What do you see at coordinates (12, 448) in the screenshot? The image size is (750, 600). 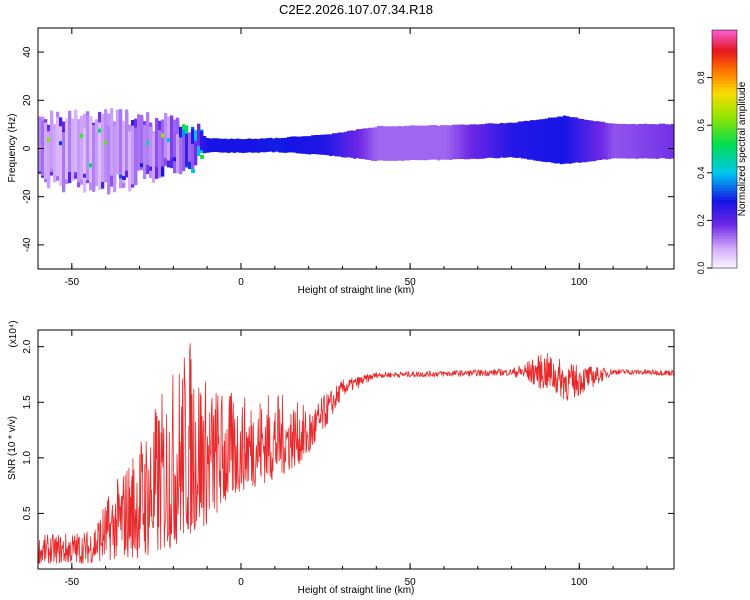 I see `snr-ylabel: SNR (10 * v/v)` at bounding box center [12, 448].